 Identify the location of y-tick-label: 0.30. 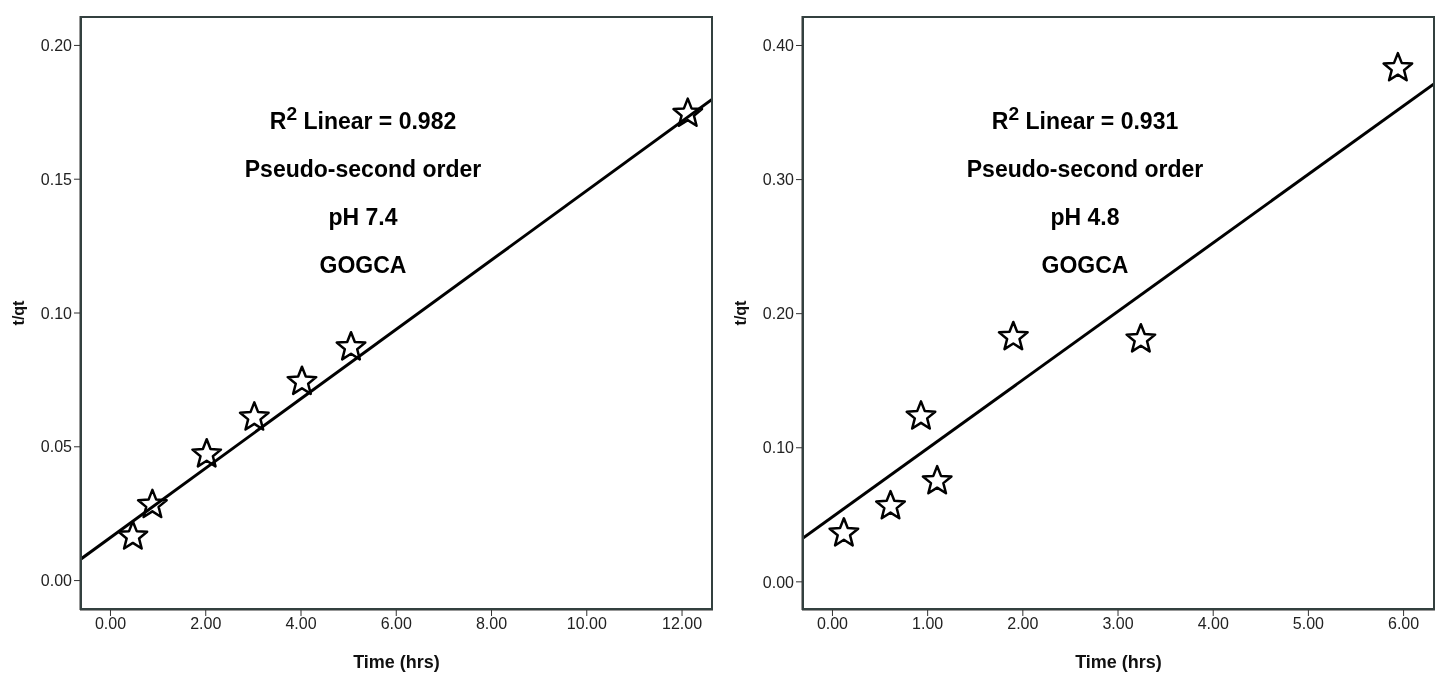
(778, 180).